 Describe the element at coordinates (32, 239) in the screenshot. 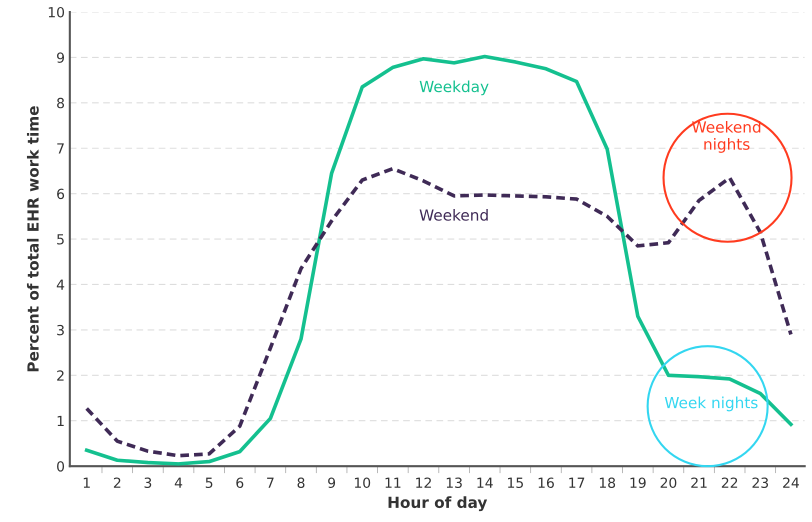

I see `y-axis-title: Percent of total EHR work time` at that location.